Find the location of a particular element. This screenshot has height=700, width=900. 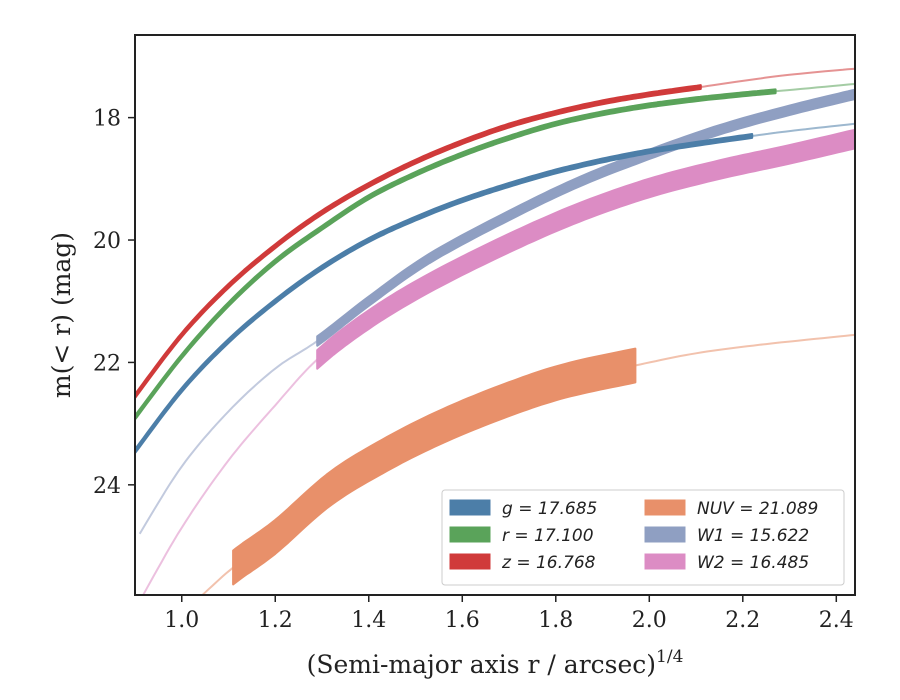

y-tick-label: 22 is located at coordinates (107, 363).